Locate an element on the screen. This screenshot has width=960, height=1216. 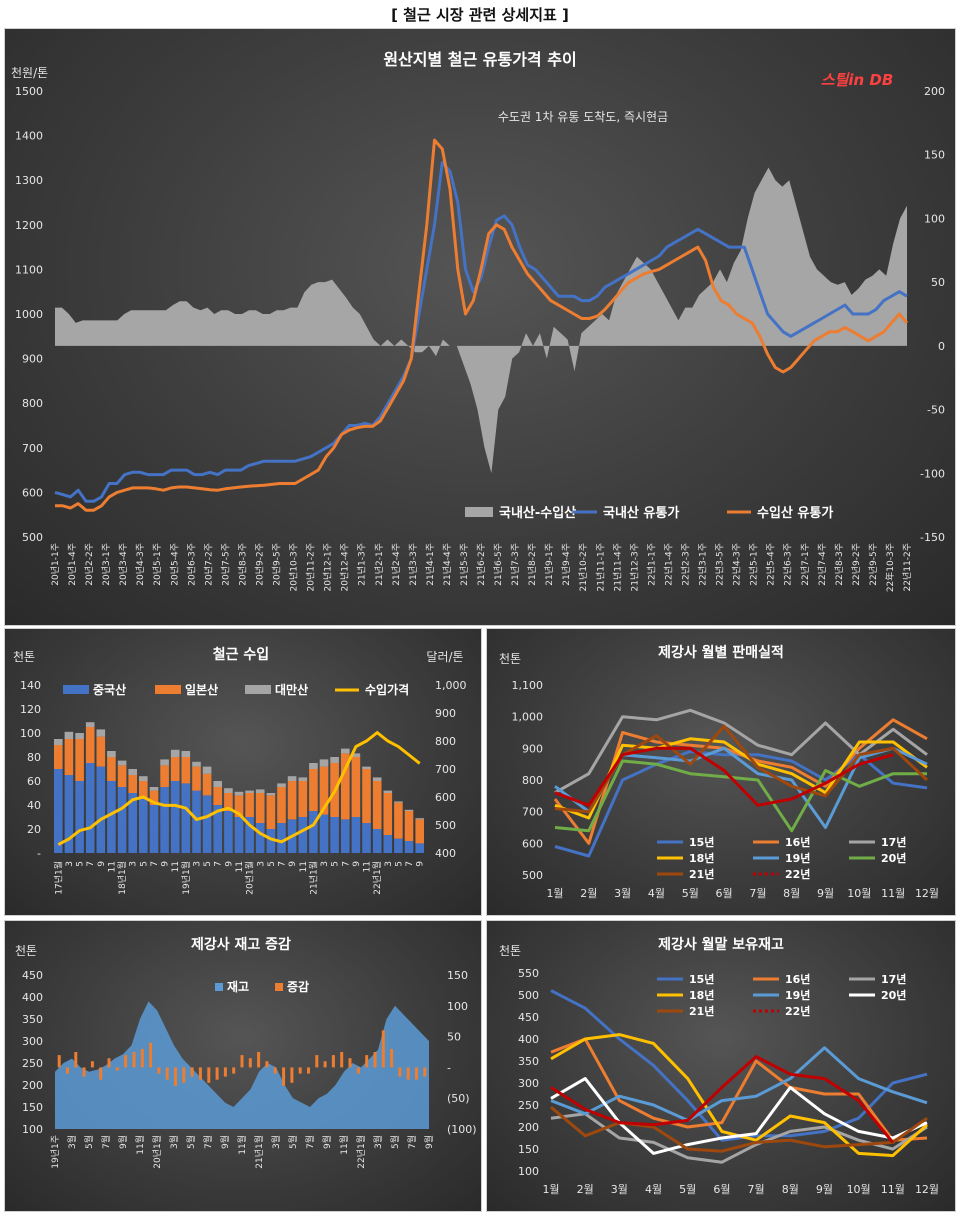
x-tick-label: 20년1월 is located at coordinates (250, 878).